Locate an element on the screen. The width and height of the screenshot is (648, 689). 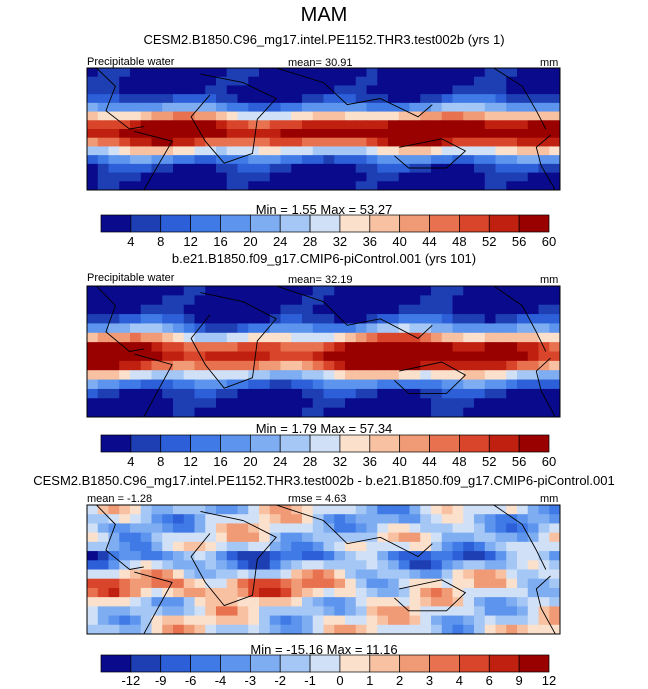
panel2-field is located at coordinates (323, 351).